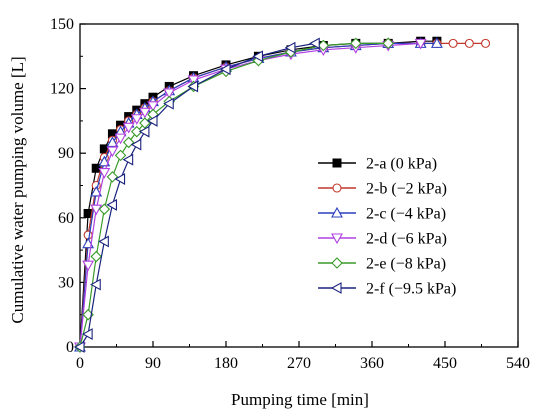 The width and height of the screenshot is (550, 418). What do you see at coordinates (17, 189) in the screenshot?
I see `y-axis-title: Cumulative water pumping volume [L]` at bounding box center [17, 189].